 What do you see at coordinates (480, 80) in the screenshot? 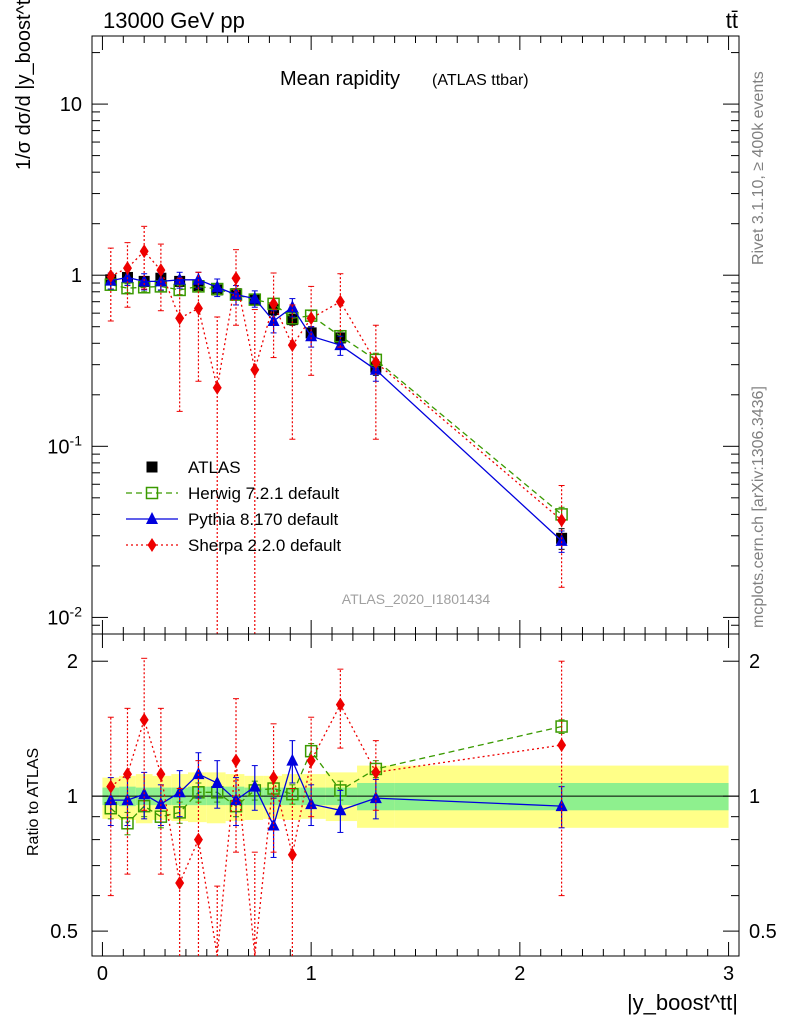
I see `main-subtitle: (ATLAS ttbar)` at bounding box center [480, 80].